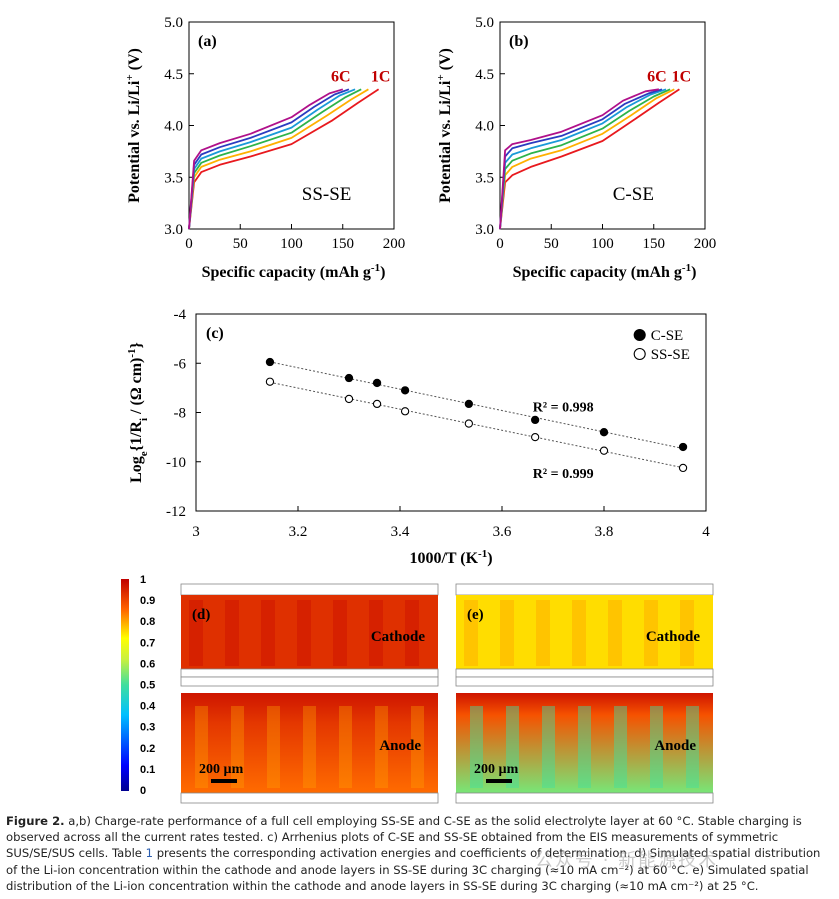 The width and height of the screenshot is (839, 899). What do you see at coordinates (180, 364) in the screenshot?
I see `y-tick-label: -6` at bounding box center [180, 364].